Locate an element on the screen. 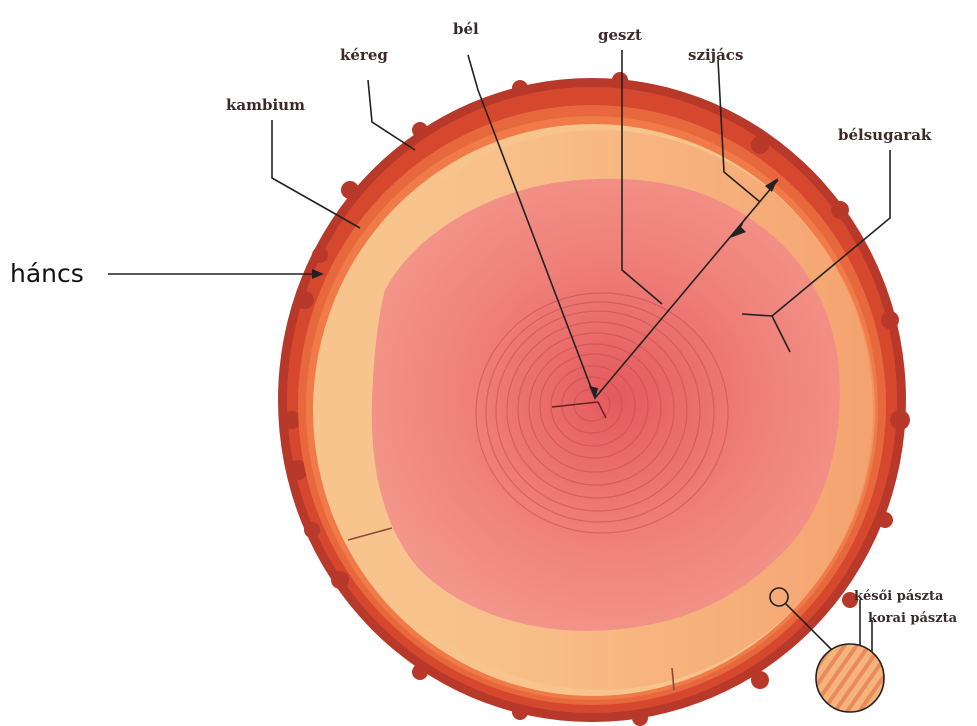 The width and height of the screenshot is (977, 726). label-bel: bél is located at coordinates (466, 29).